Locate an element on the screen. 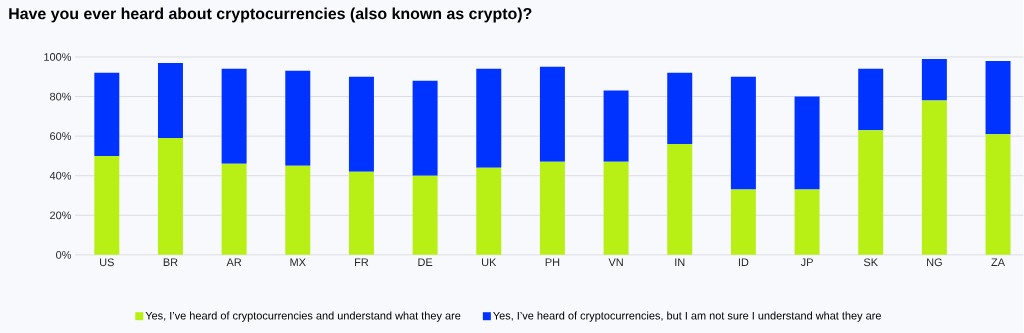  chart-title: Have you ever heard about cryptocurrencies (also known as crypto)? is located at coordinates (270, 15).